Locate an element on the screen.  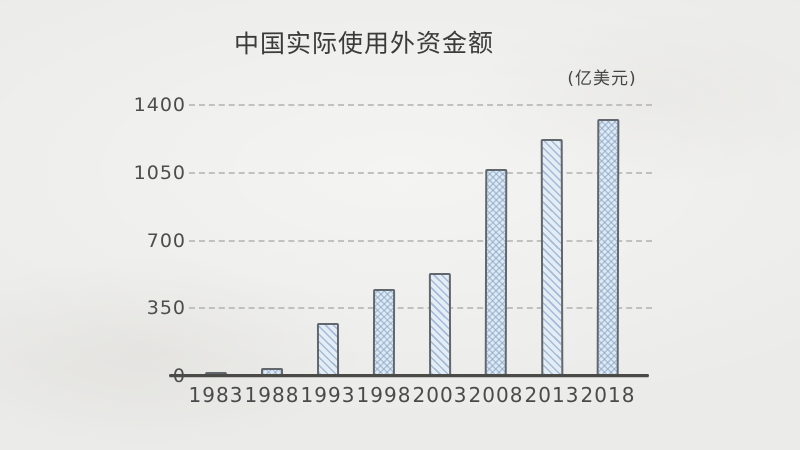
x-tick-label-1988: 1988 is located at coordinates (272, 395).